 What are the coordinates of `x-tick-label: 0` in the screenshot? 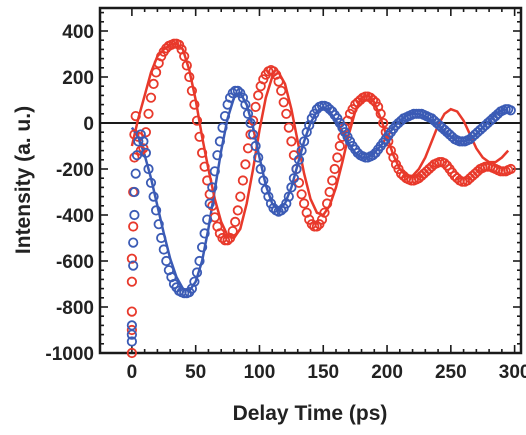 It's located at (132, 372).